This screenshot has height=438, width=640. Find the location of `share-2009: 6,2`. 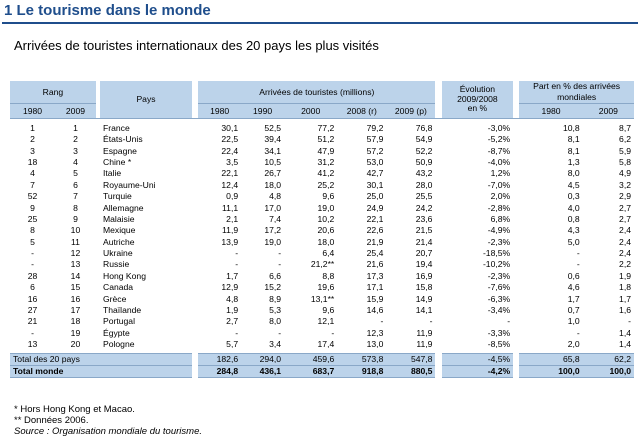

share-2009: 6,2 is located at coordinates (625, 139).